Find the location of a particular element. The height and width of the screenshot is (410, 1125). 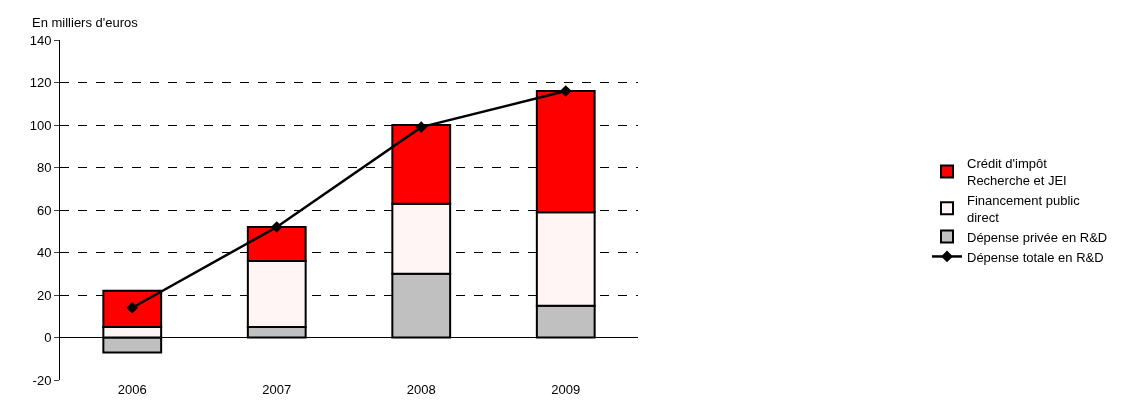

x-tick-label: 2009 is located at coordinates (566, 389).